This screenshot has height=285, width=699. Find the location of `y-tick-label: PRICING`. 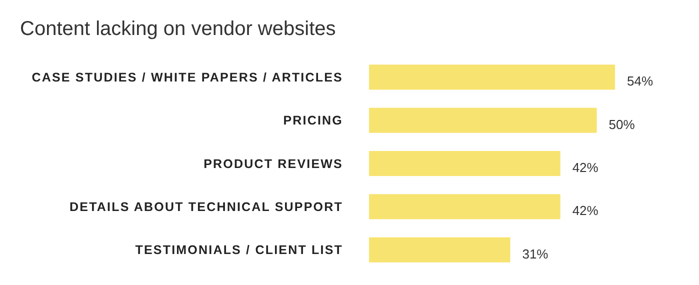

y-tick-label: PRICING is located at coordinates (313, 121).